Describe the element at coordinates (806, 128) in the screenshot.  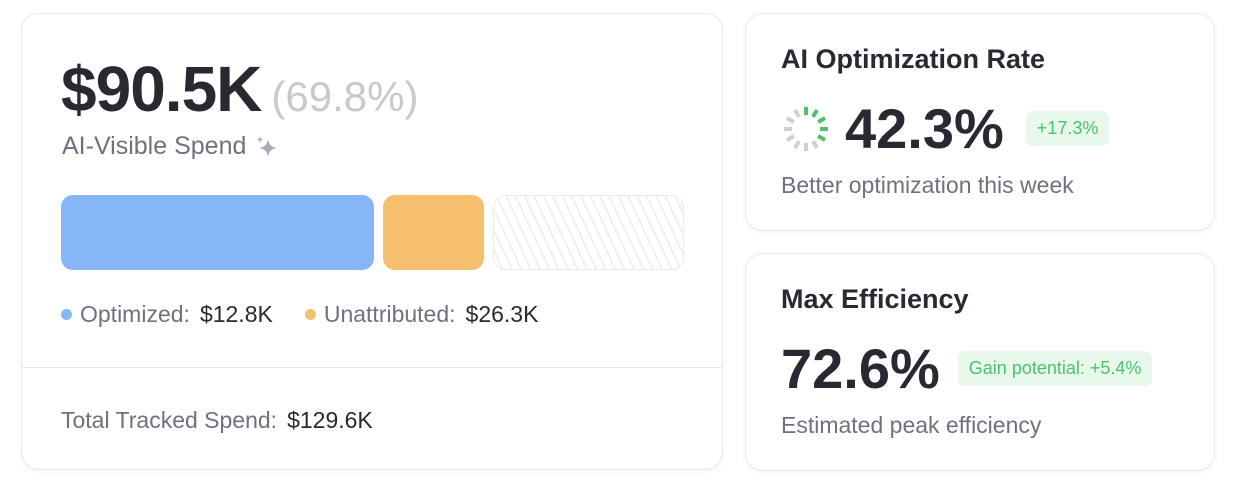
I see `progress-spinner-icon` at that location.